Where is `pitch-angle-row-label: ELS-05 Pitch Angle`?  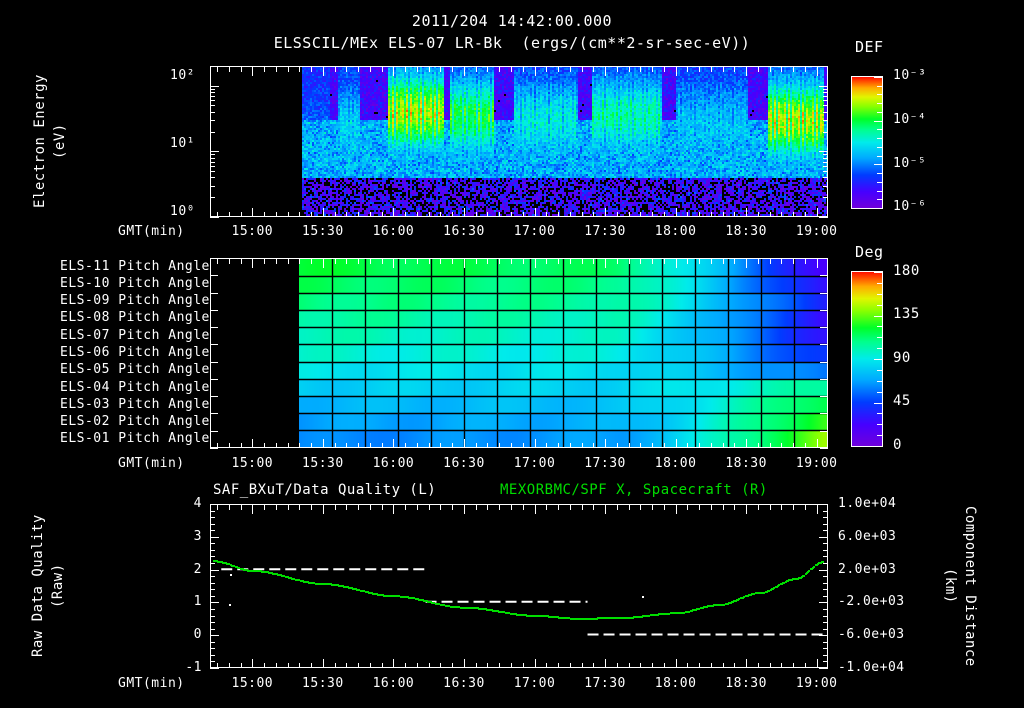
pitch-angle-row-label: ELS-05 Pitch Angle is located at coordinates (135, 369).